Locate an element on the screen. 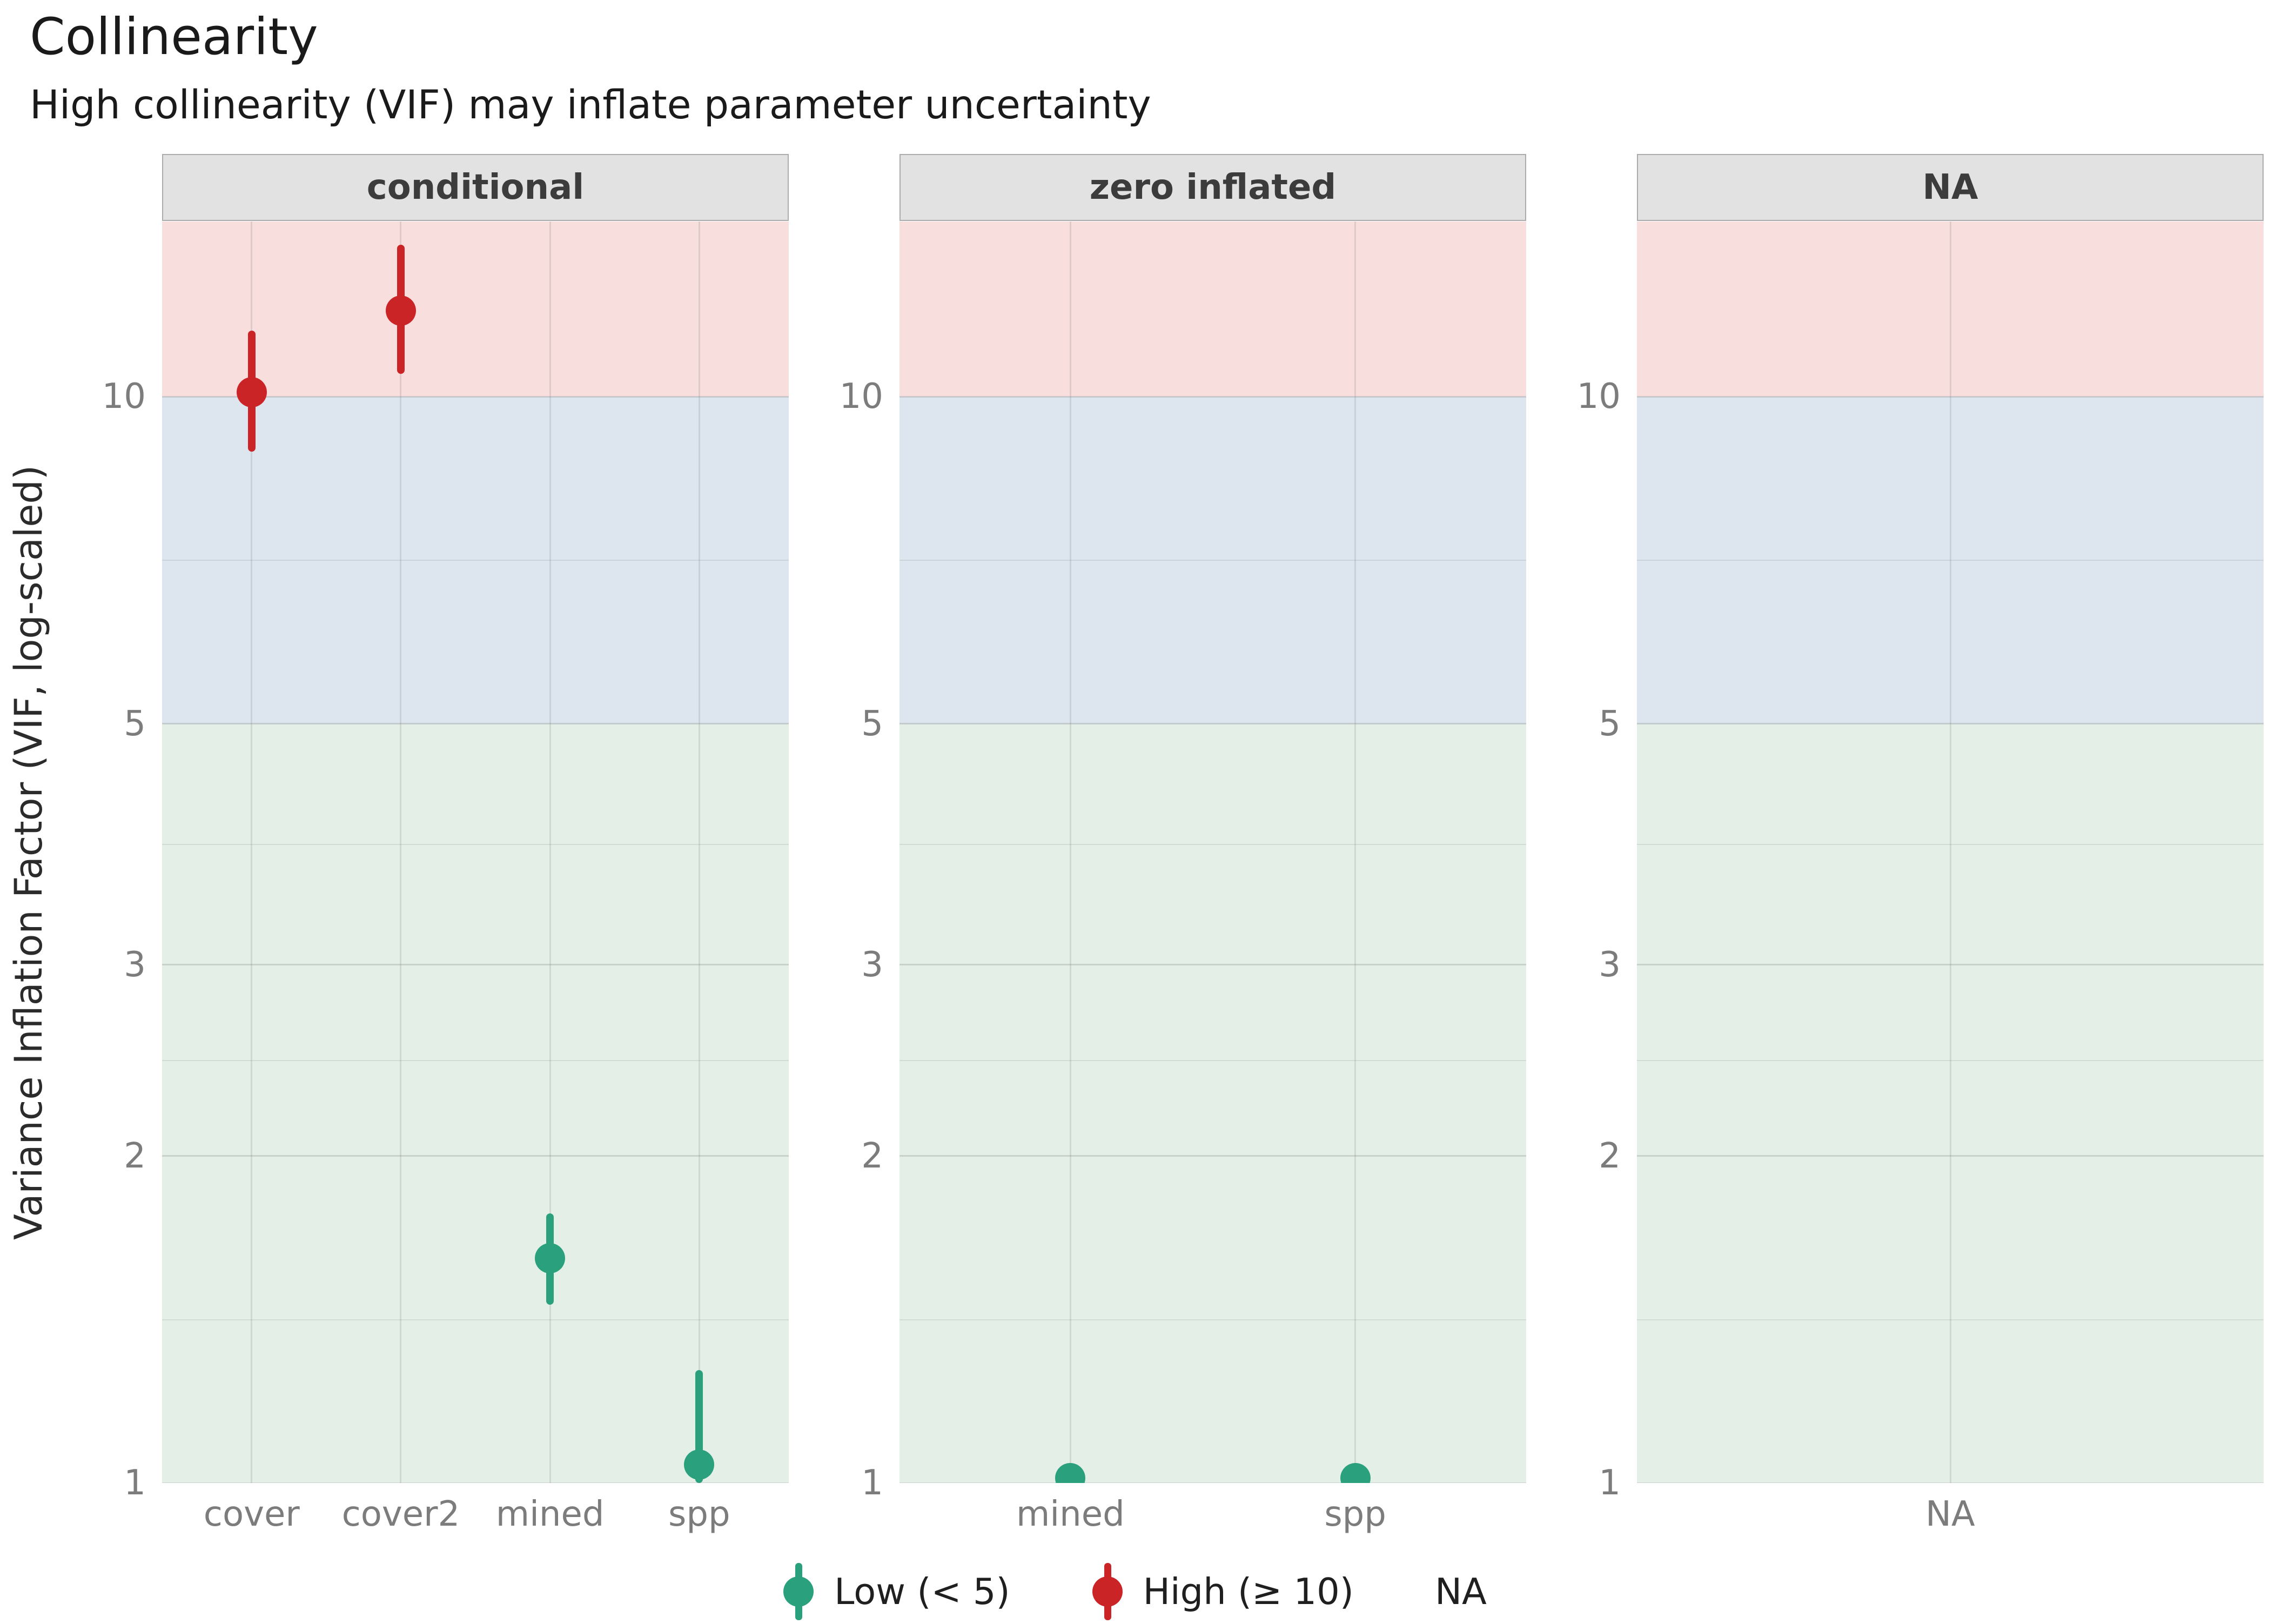 The image size is (2269, 1624). chart-title: Collinearity is located at coordinates (174, 37).